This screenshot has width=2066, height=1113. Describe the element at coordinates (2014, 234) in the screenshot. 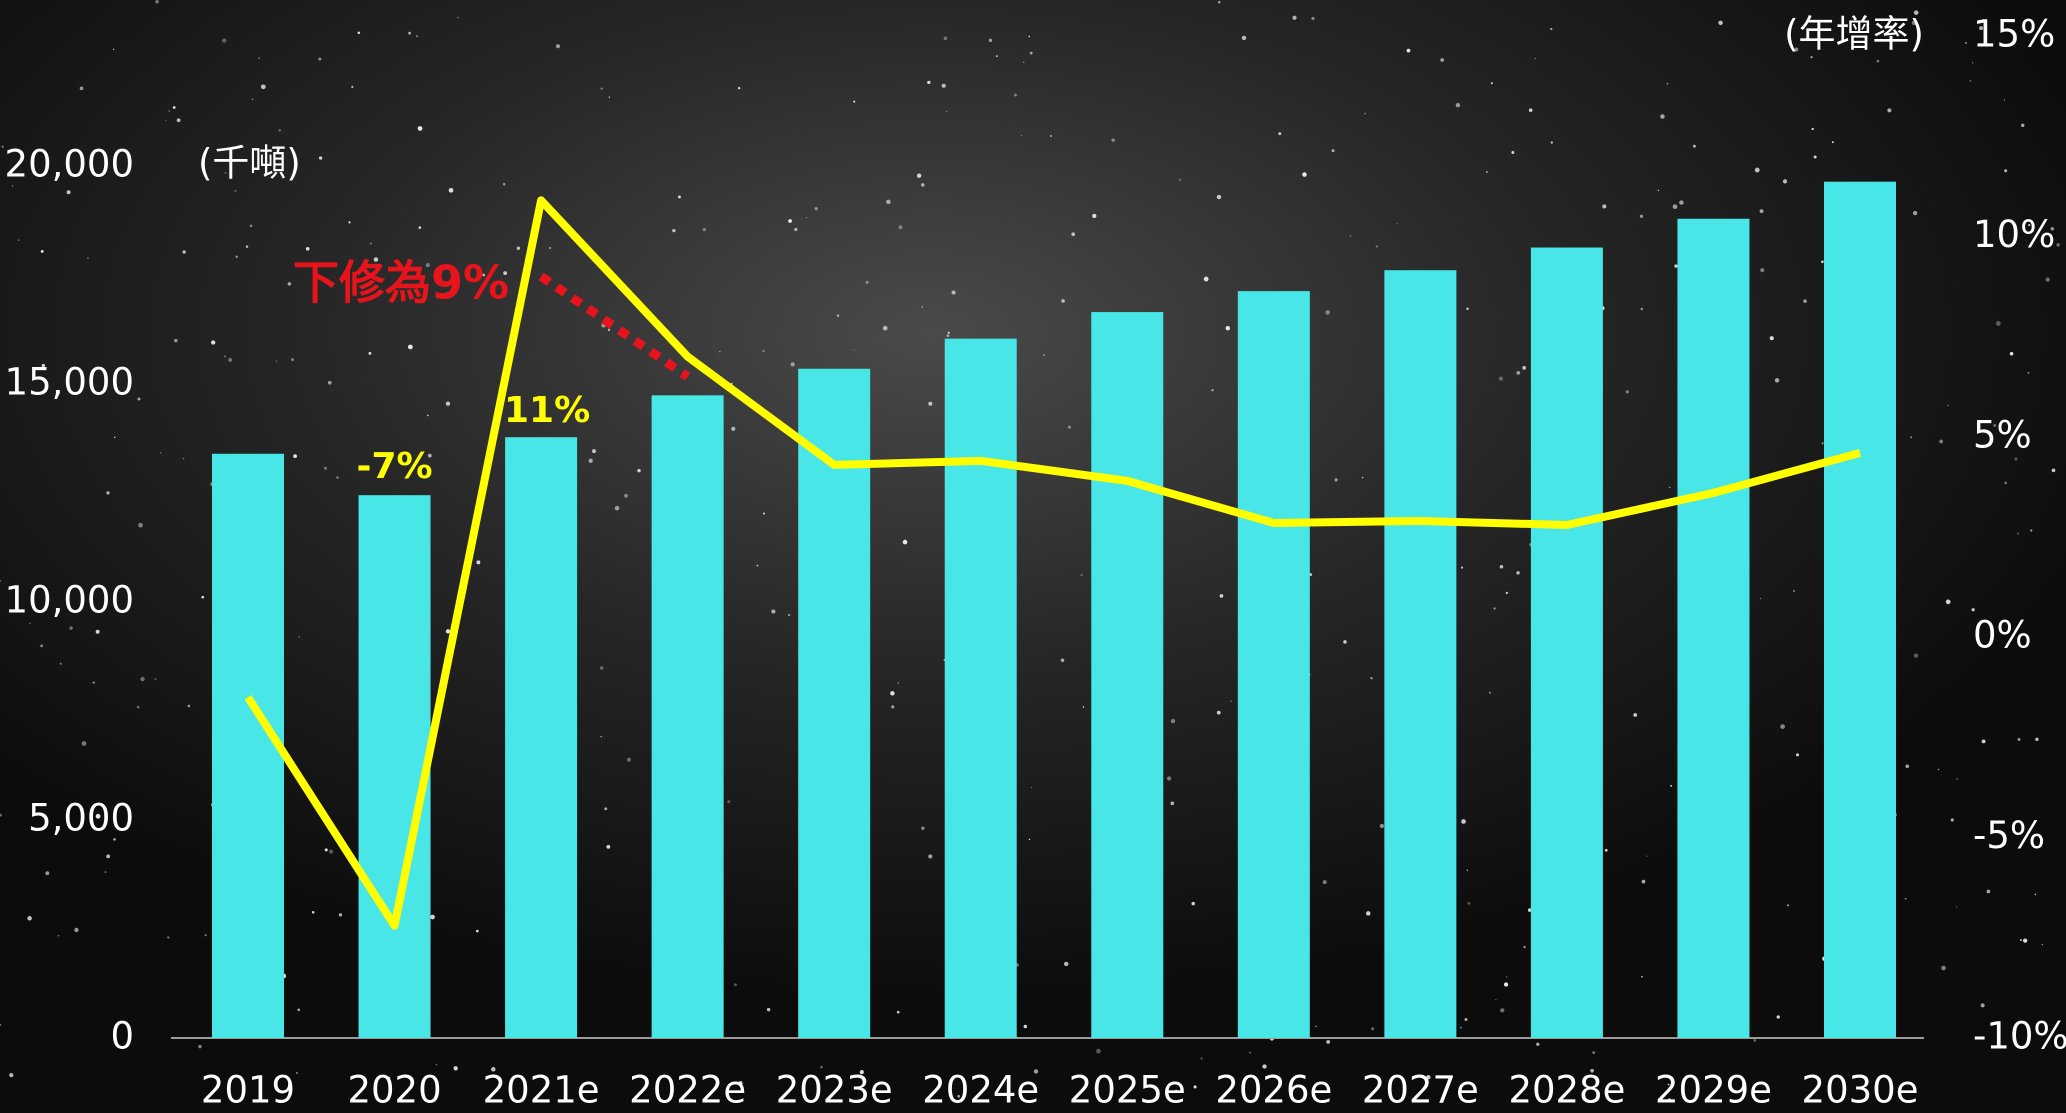

I see `y2-tick-label: 10%` at that location.